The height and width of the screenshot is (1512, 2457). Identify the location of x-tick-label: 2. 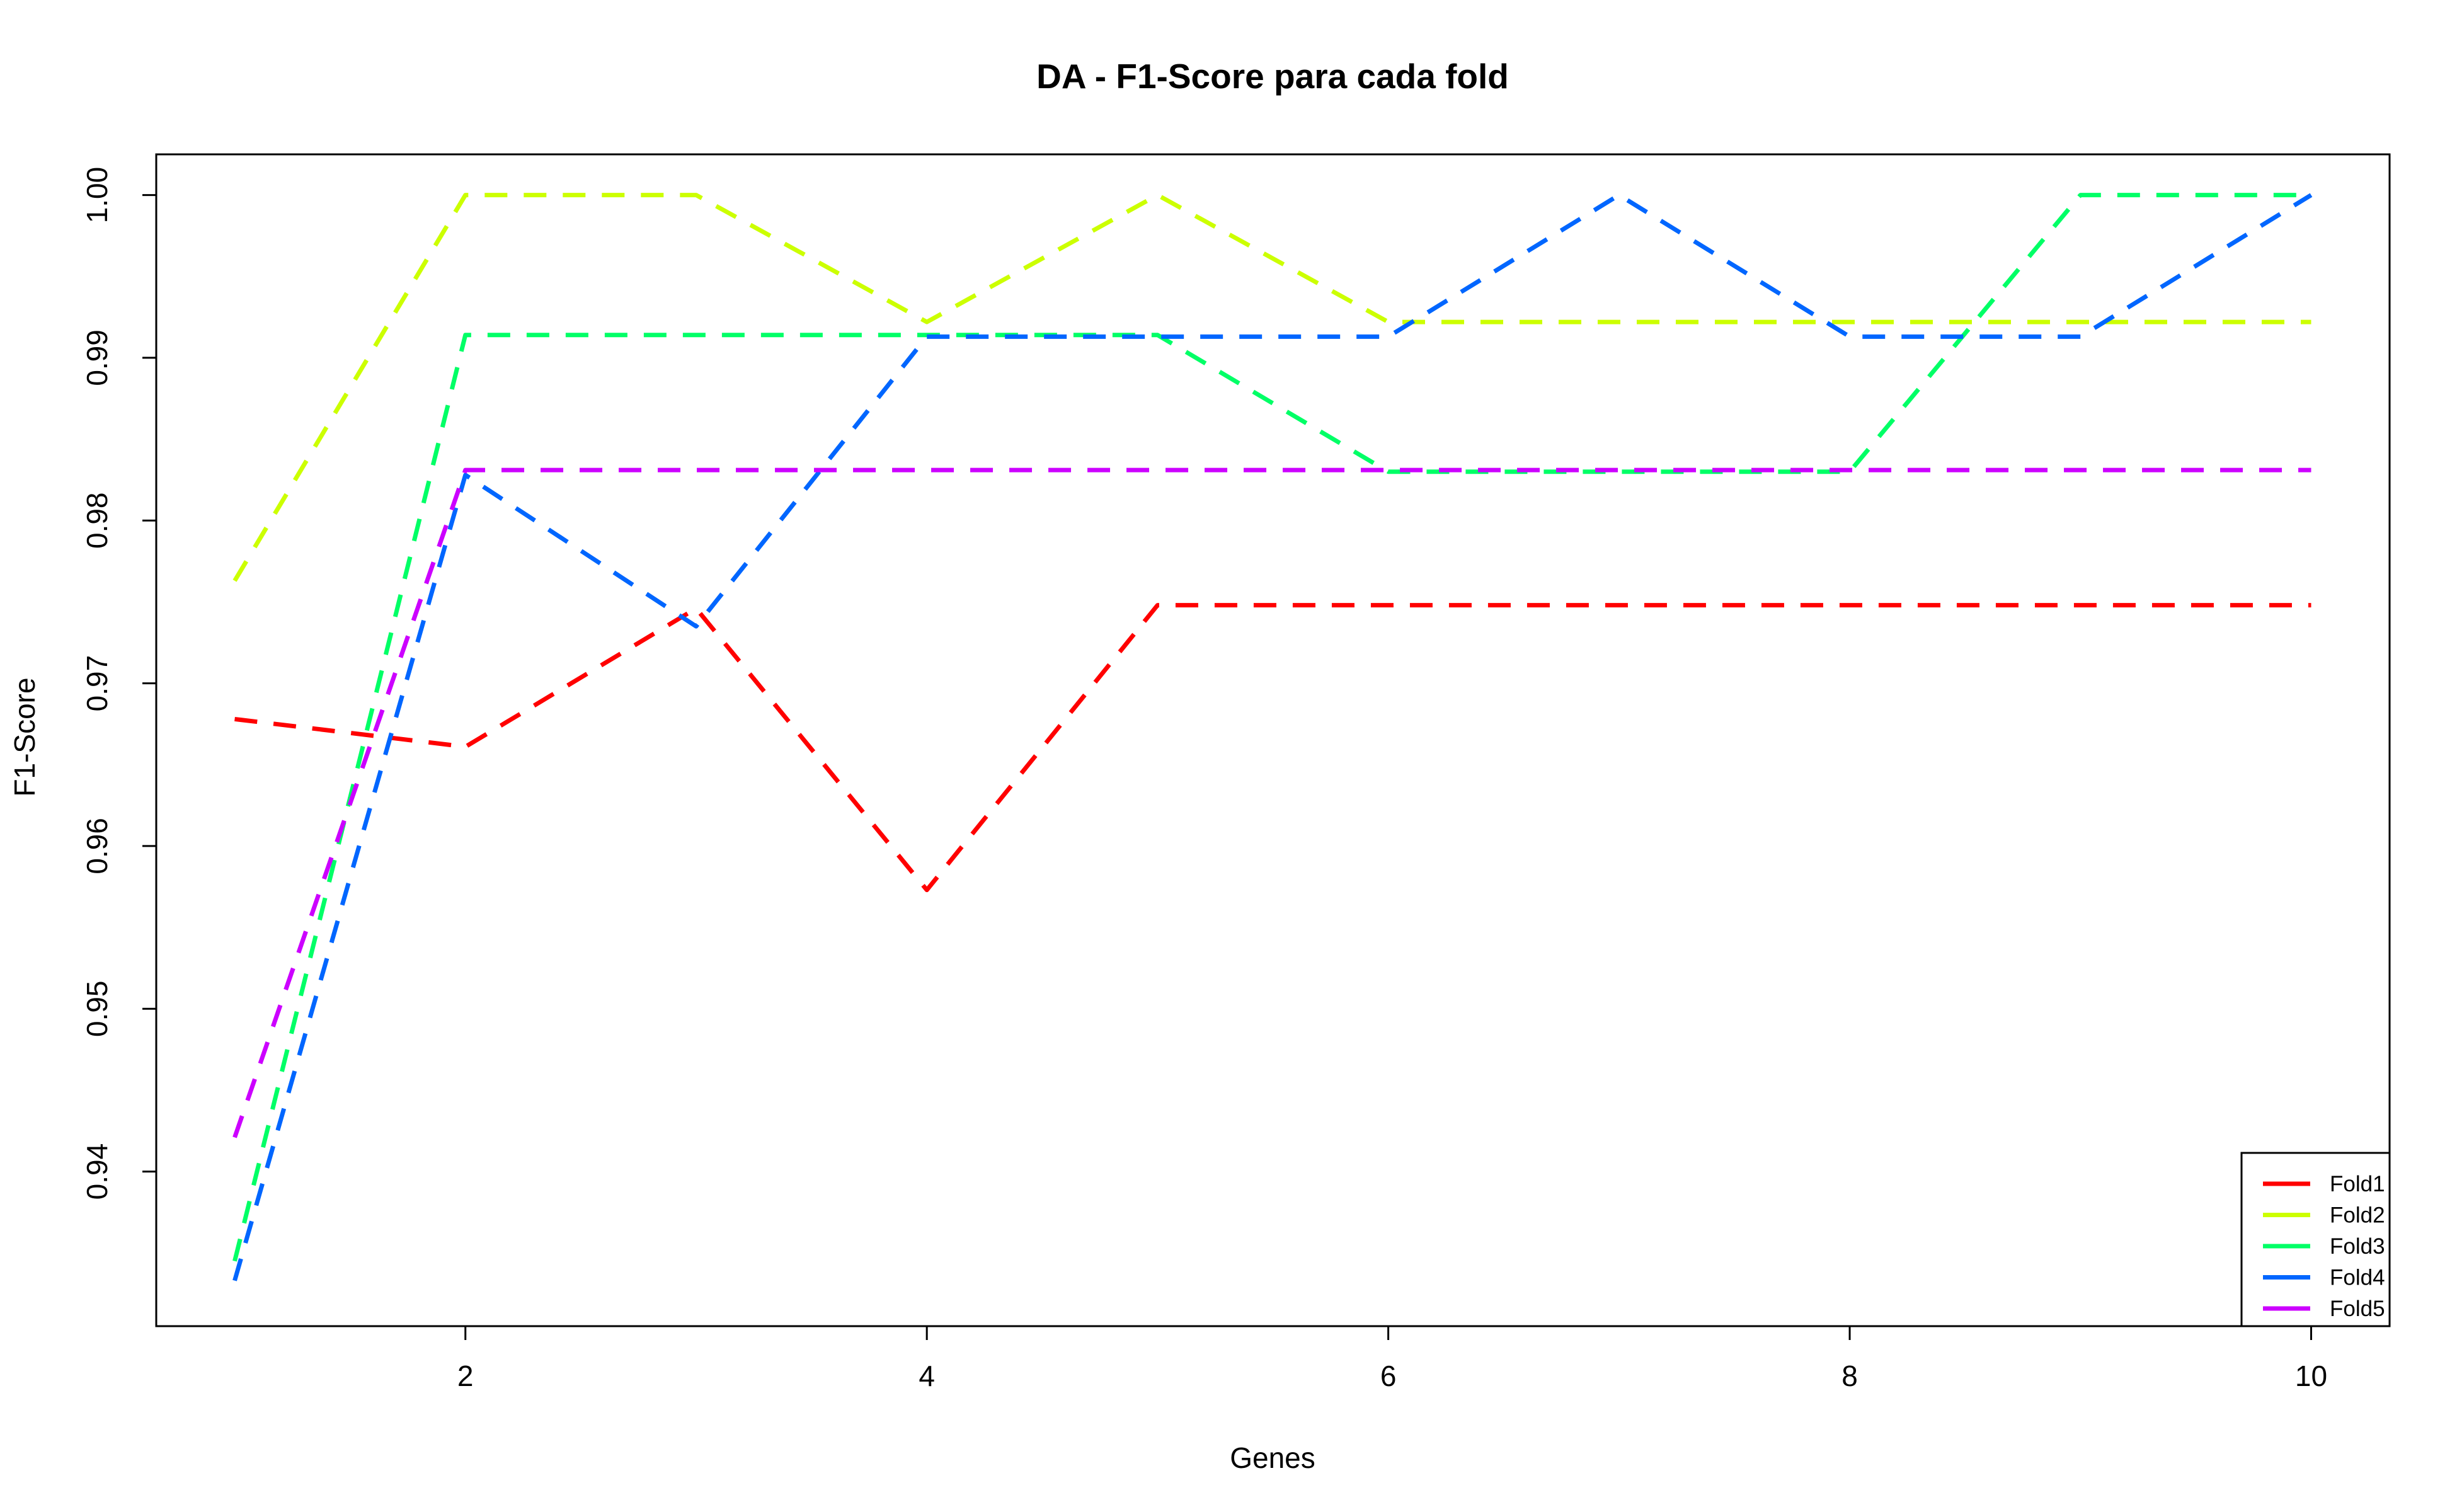
(465, 1376).